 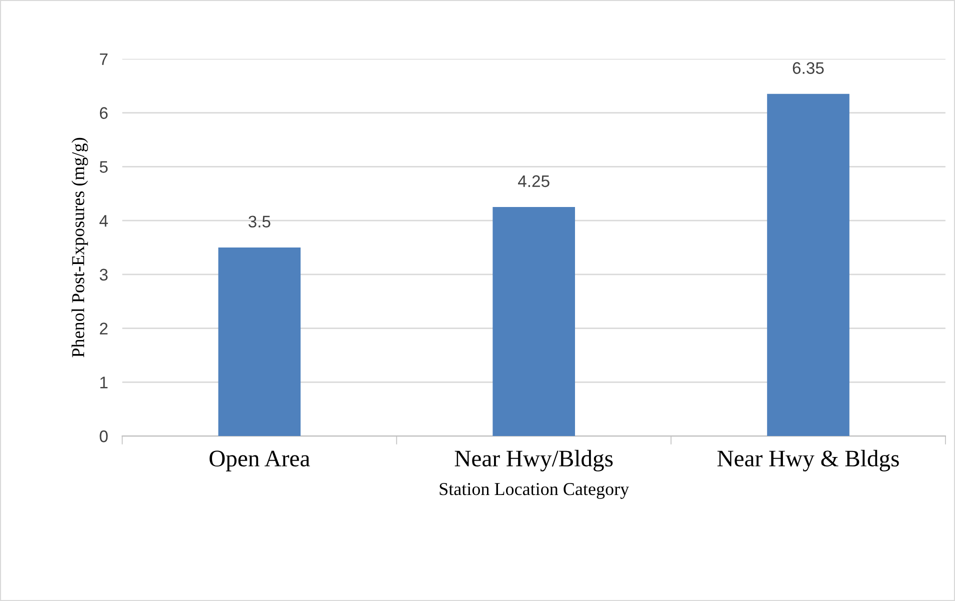 I want to click on y-tick-label: 2, so click(x=104, y=328).